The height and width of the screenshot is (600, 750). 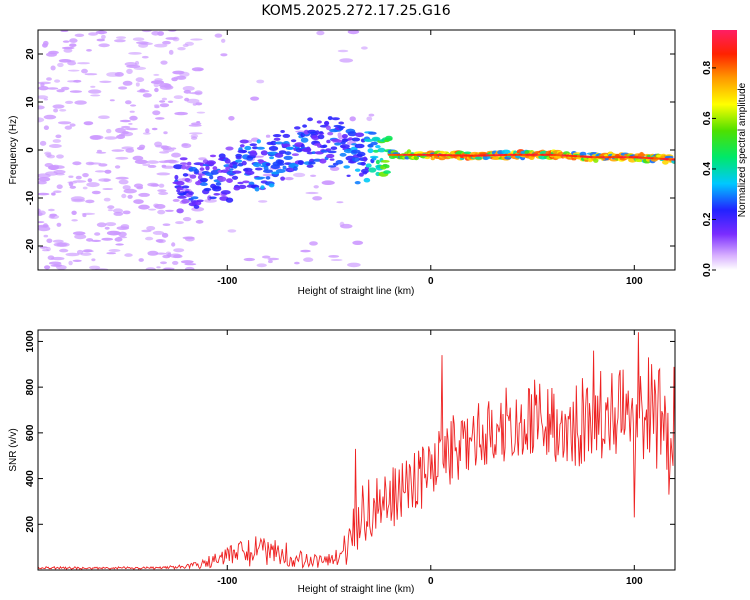 I want to click on spectrogram-ytick-label: -20, so click(x=30, y=245).